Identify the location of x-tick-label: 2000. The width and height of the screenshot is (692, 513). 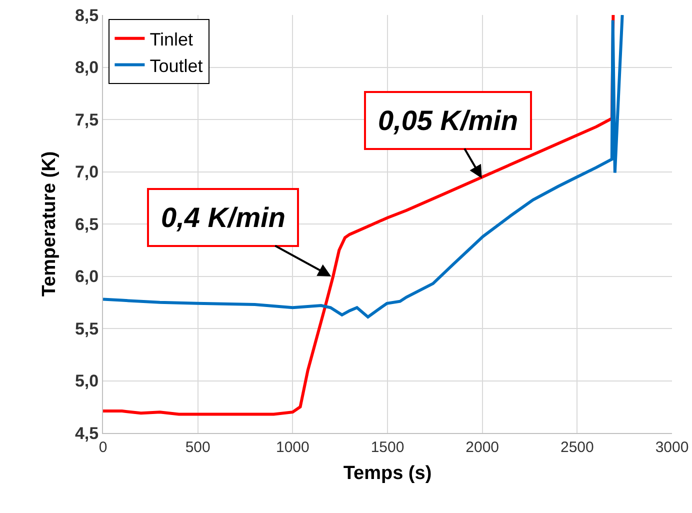
(483, 447).